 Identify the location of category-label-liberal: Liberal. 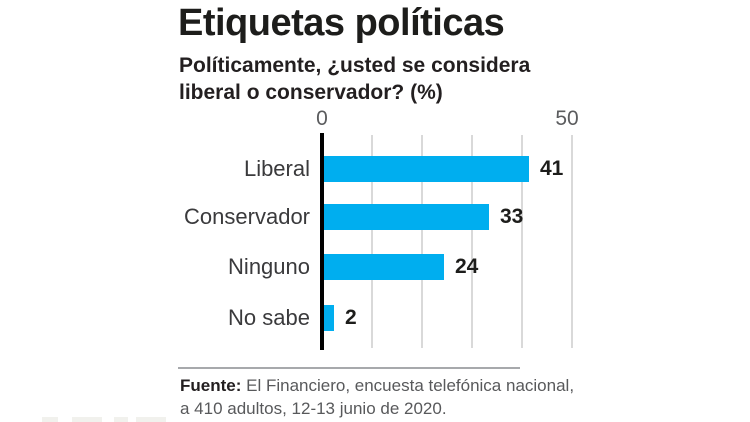
(276, 168).